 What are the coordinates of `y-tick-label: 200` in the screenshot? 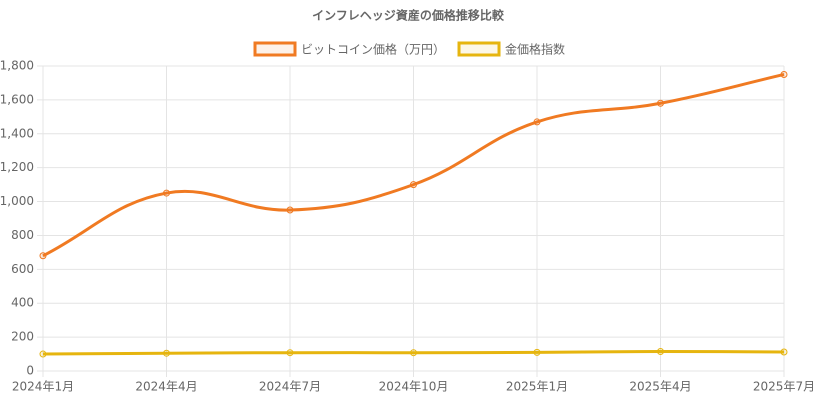 It's located at (22, 337).